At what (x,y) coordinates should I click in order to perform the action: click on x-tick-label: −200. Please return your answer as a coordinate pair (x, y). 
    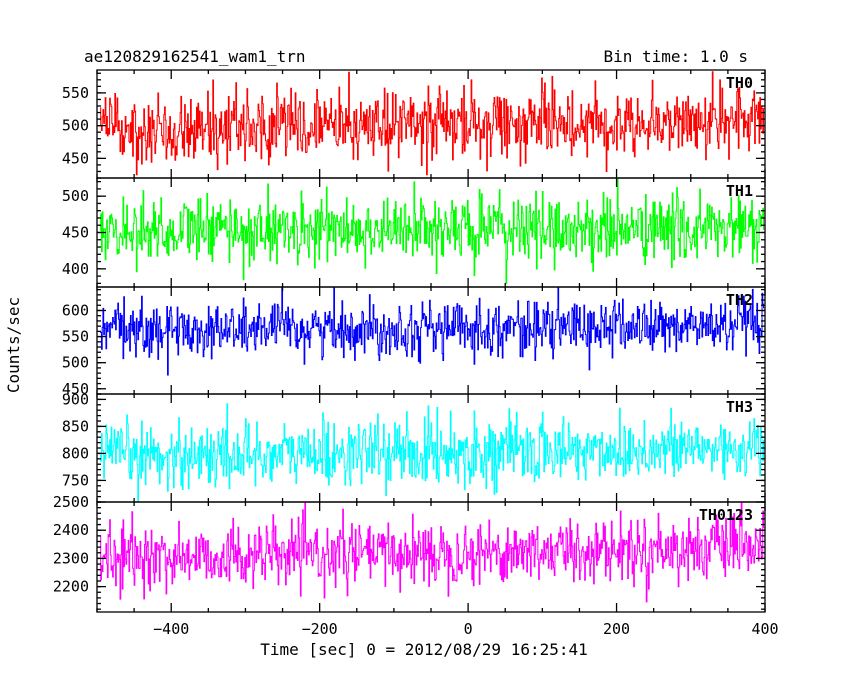
    Looking at the image, I should click on (320, 629).